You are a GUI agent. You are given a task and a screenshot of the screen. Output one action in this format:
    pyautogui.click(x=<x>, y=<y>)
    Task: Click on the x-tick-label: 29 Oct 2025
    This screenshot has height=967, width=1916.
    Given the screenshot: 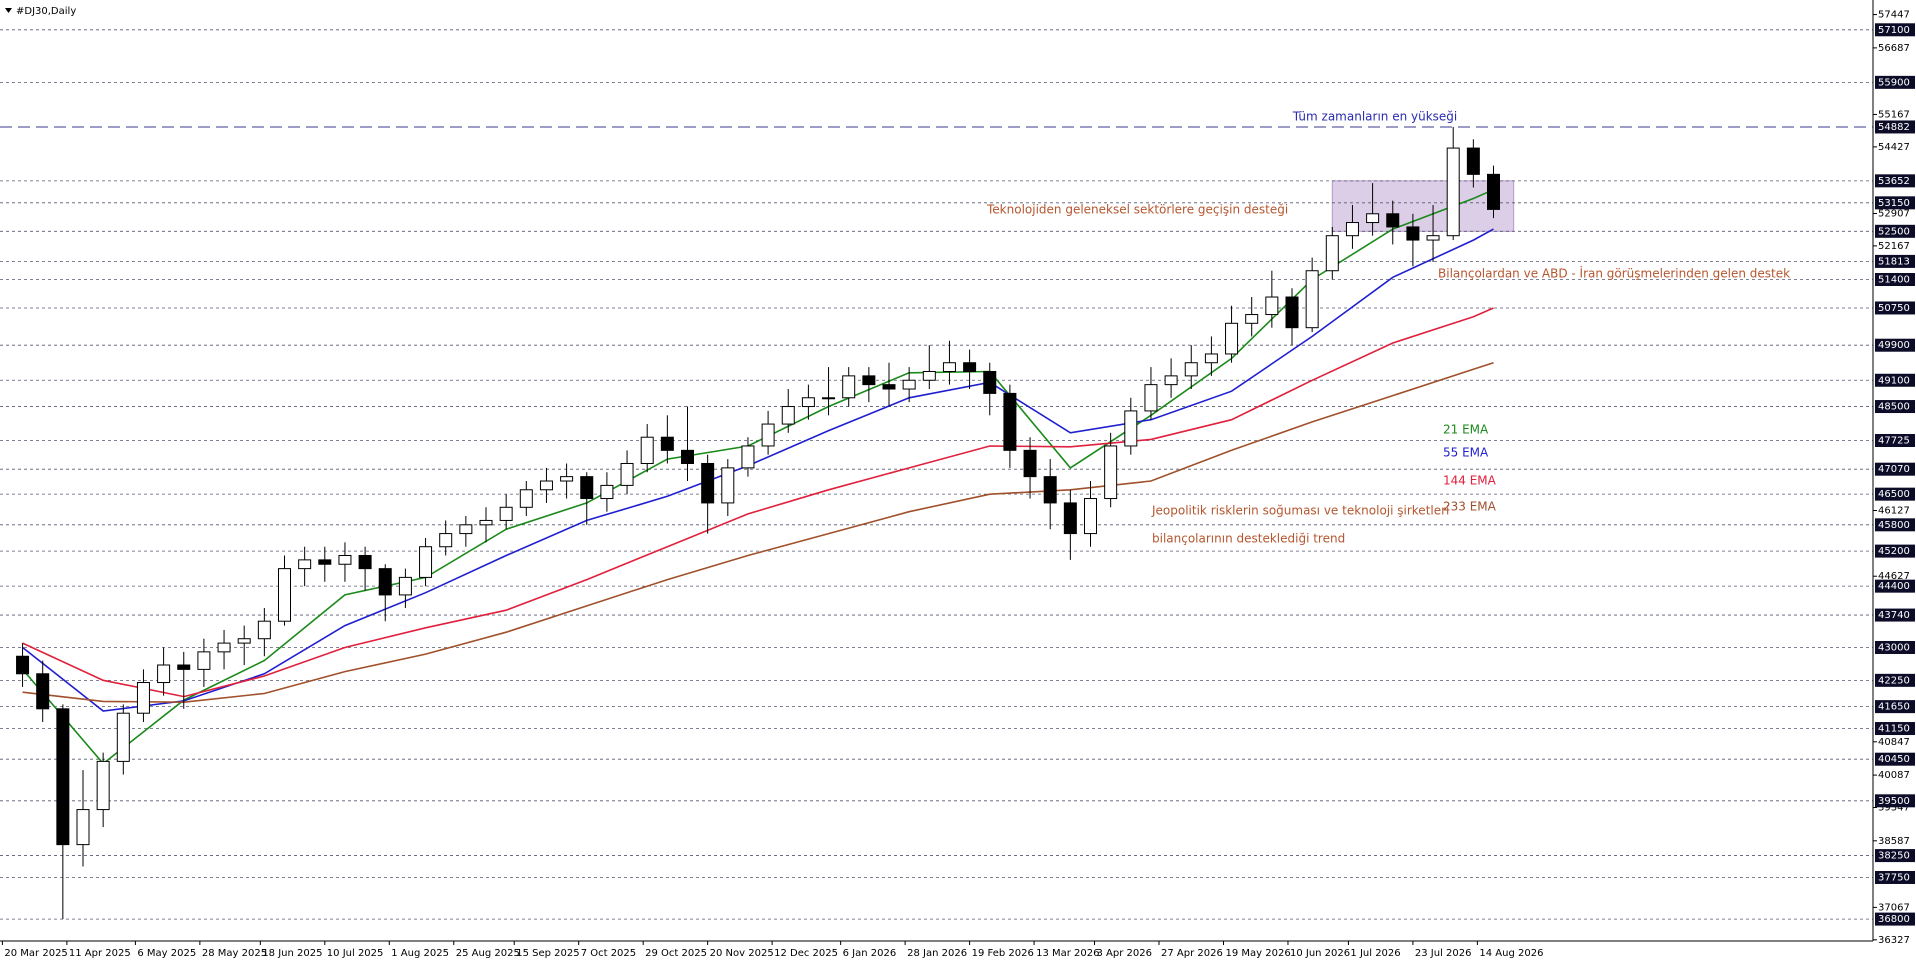 What is the action you would take?
    pyautogui.click(x=676, y=953)
    